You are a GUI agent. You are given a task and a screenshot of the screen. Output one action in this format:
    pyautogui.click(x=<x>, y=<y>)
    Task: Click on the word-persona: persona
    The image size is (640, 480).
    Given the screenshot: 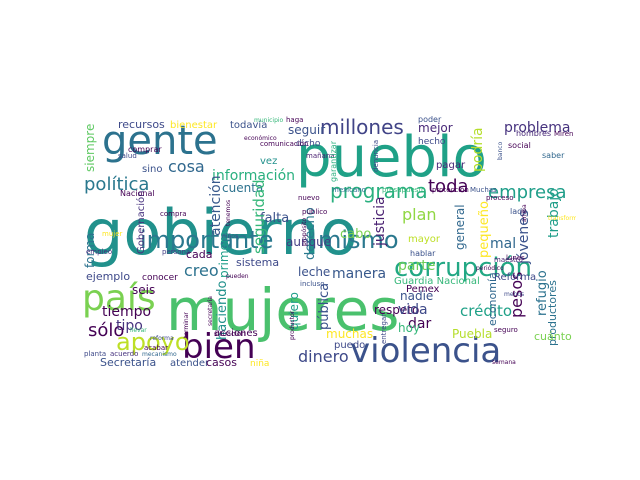 What is the action you would take?
    pyautogui.click(x=176, y=252)
    